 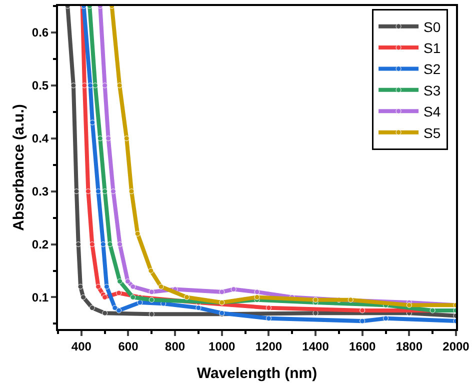 I want to click on x-tick-label: 1600, so click(x=362, y=346).